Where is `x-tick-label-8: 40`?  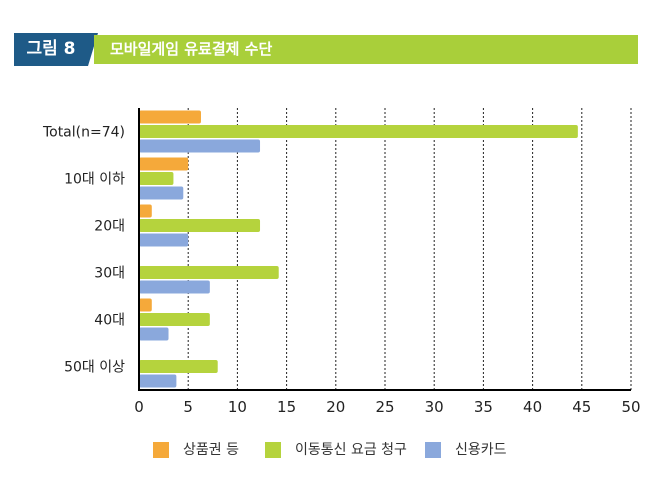 x-tick-label-8: 40 is located at coordinates (532, 407).